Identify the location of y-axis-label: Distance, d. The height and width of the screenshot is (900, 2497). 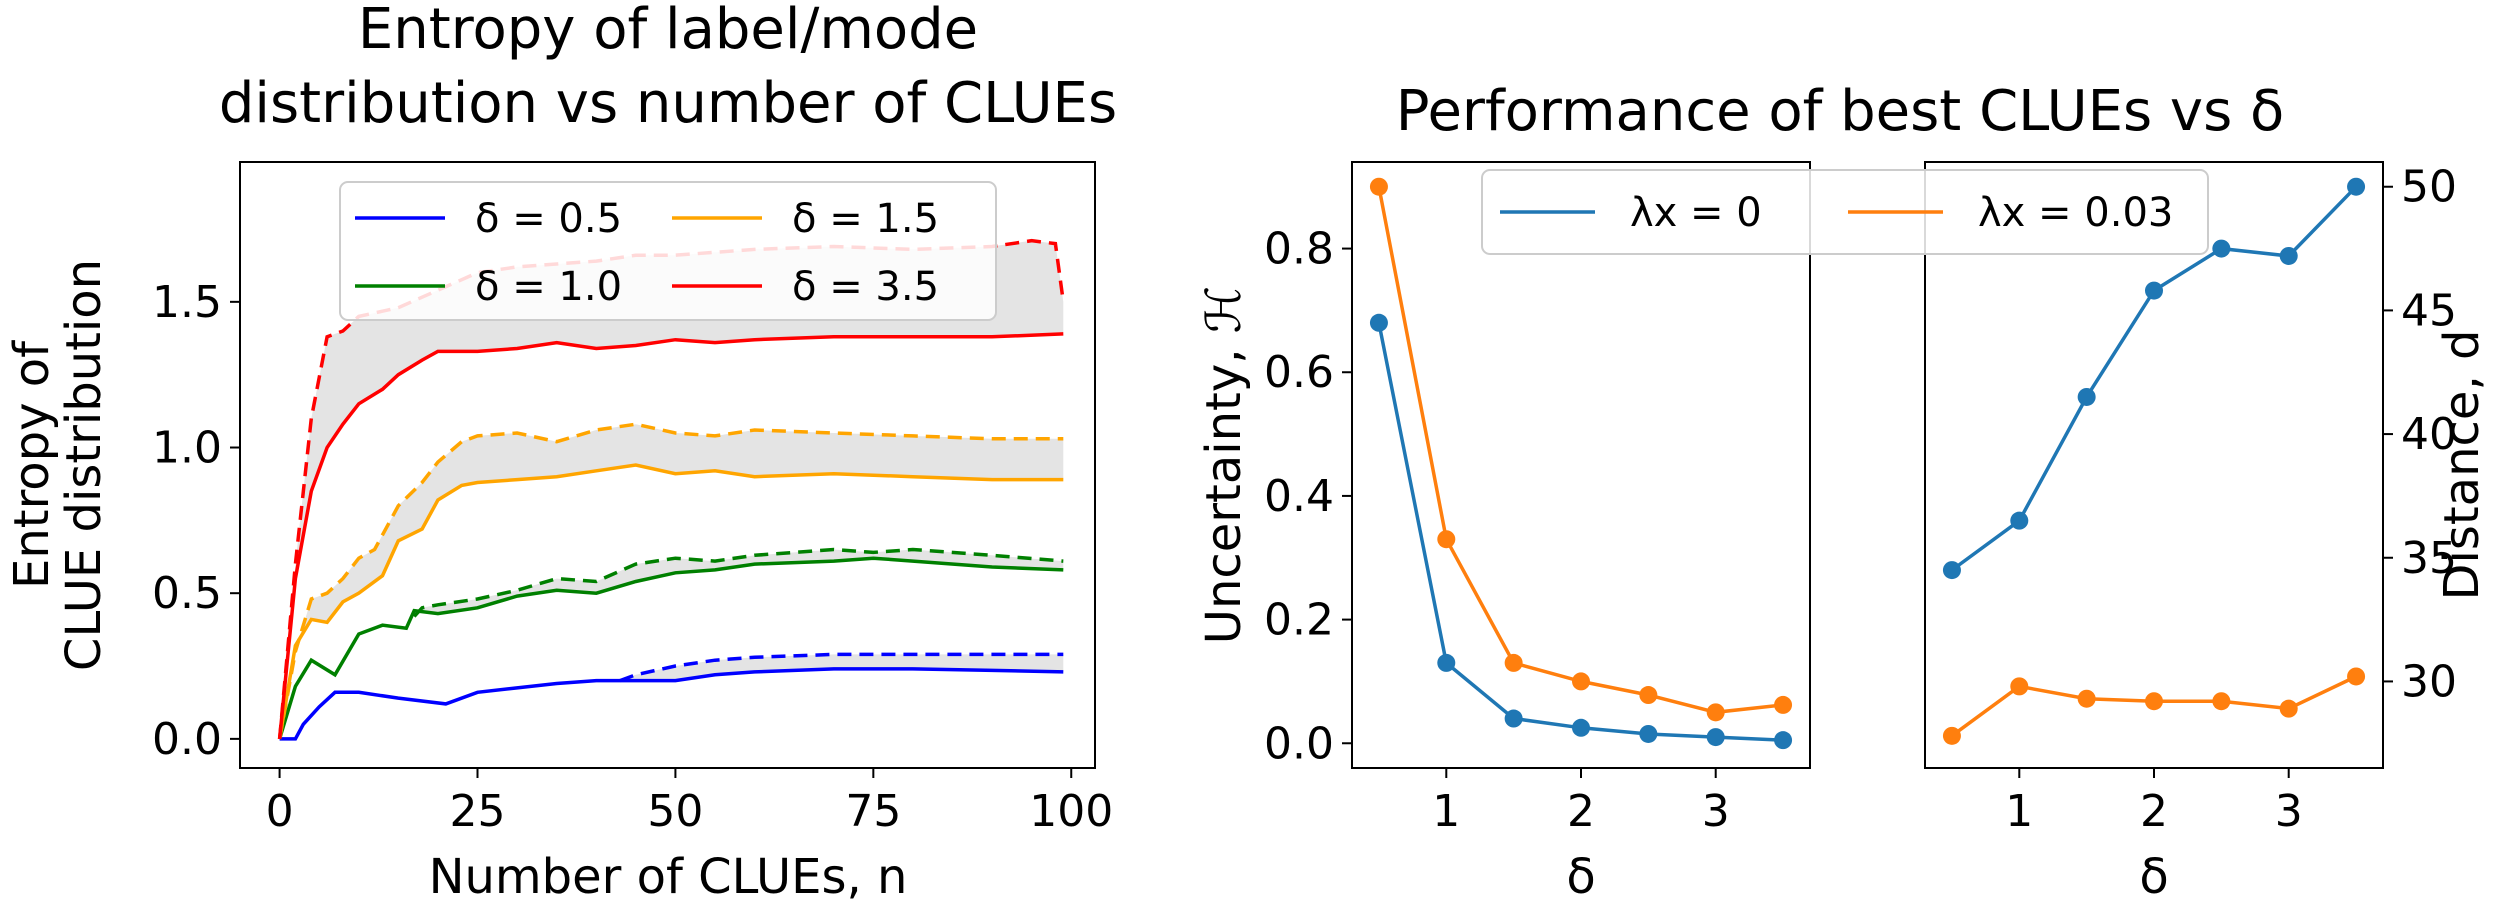
(2462, 465).